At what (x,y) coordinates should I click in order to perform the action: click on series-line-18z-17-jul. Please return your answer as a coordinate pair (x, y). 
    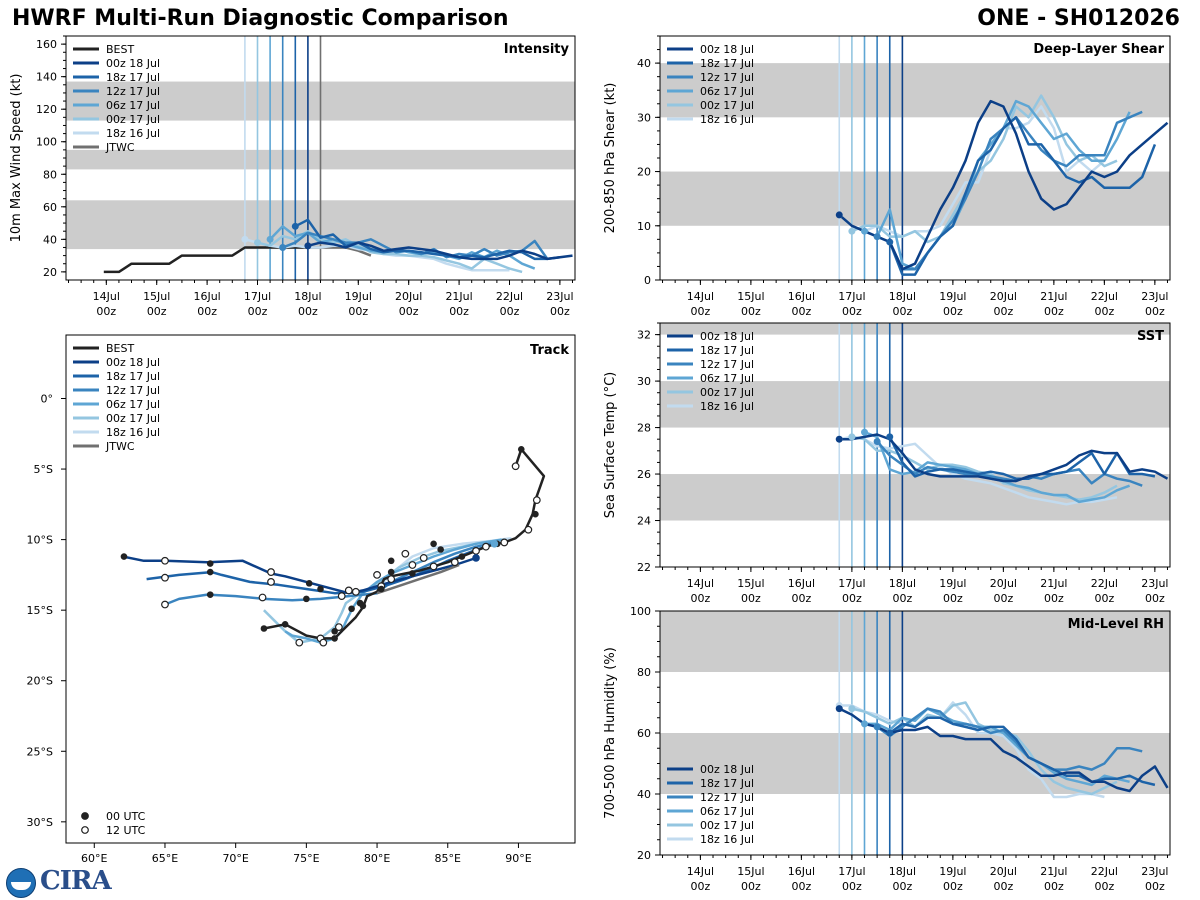
    Looking at the image, I should click on (1022, 196).